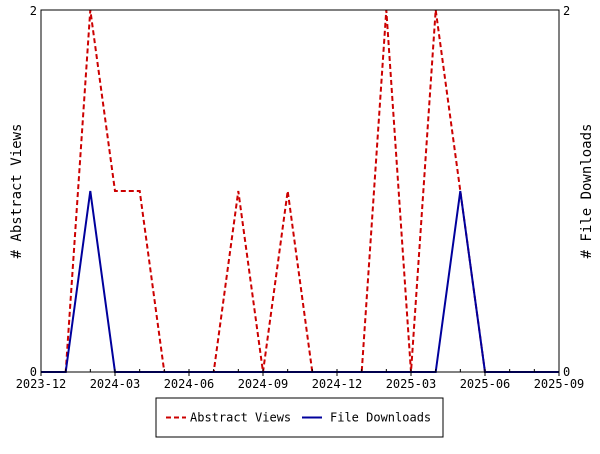 This screenshot has width=600, height=454. Describe the element at coordinates (33, 372) in the screenshot. I see `y-tick-label-left: 0` at that location.